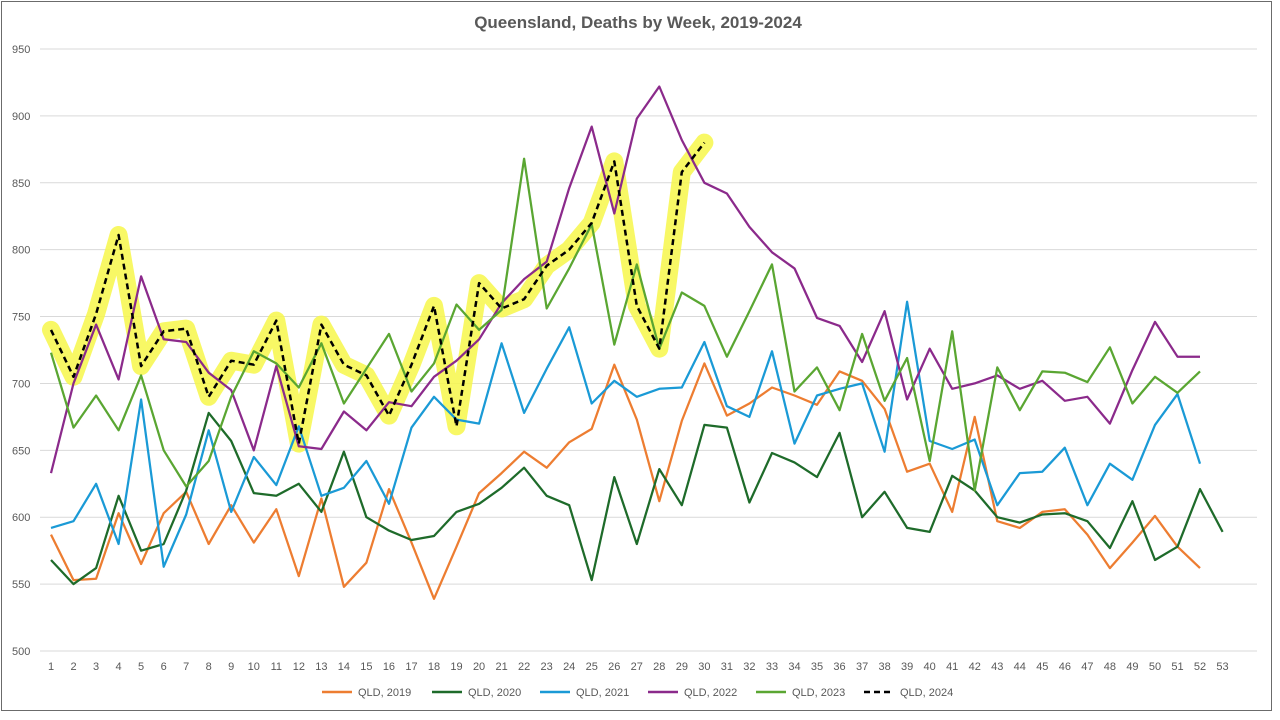  What do you see at coordinates (21, 251) in the screenshot?
I see `y-tick-label: 800` at bounding box center [21, 251].